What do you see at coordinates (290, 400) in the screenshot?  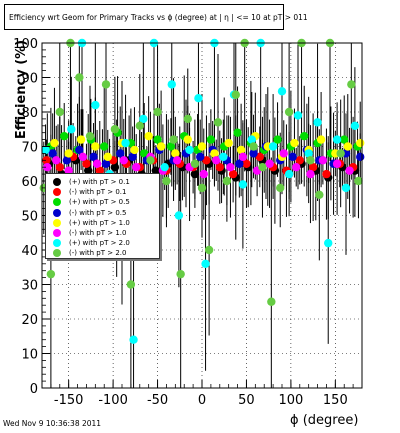 I see `x-tick-label: 100` at bounding box center [290, 400].